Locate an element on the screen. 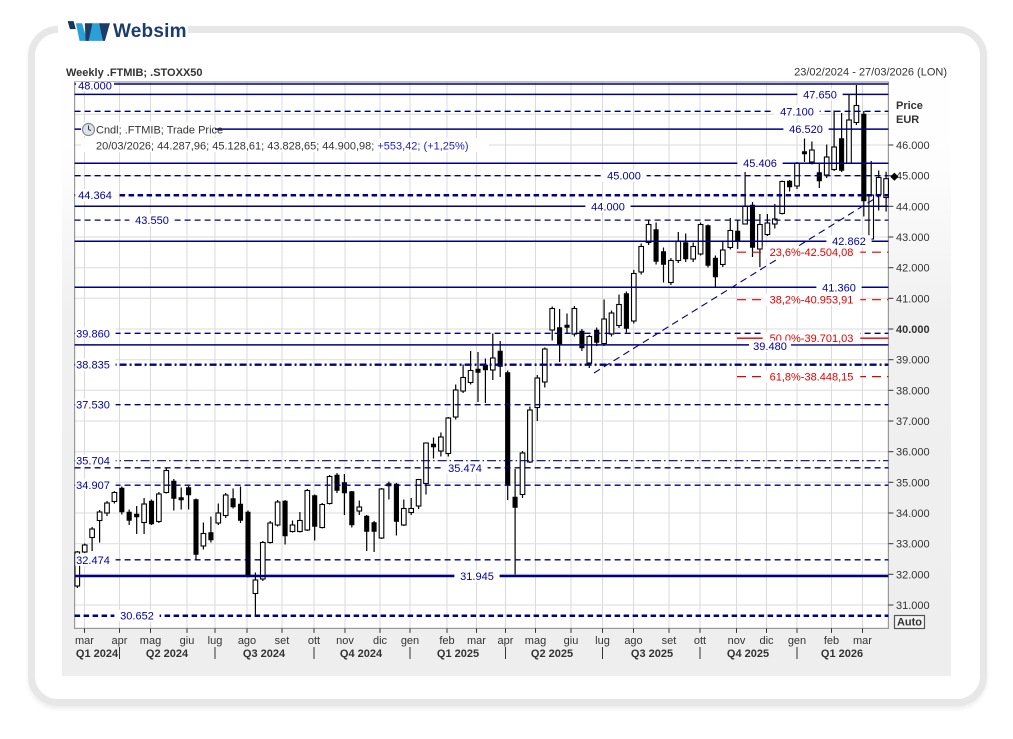  svg-text: 37.530 is located at coordinates (93, 406).